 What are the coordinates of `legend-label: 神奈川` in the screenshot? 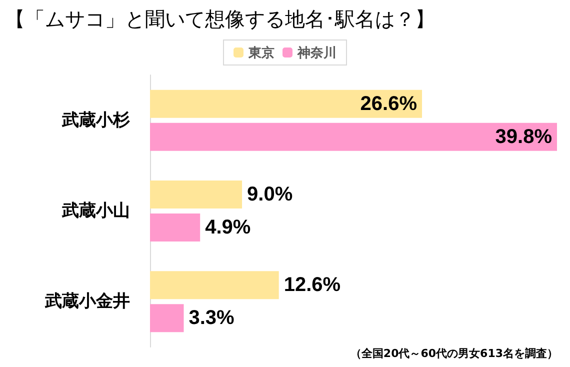 It's located at (316, 52).